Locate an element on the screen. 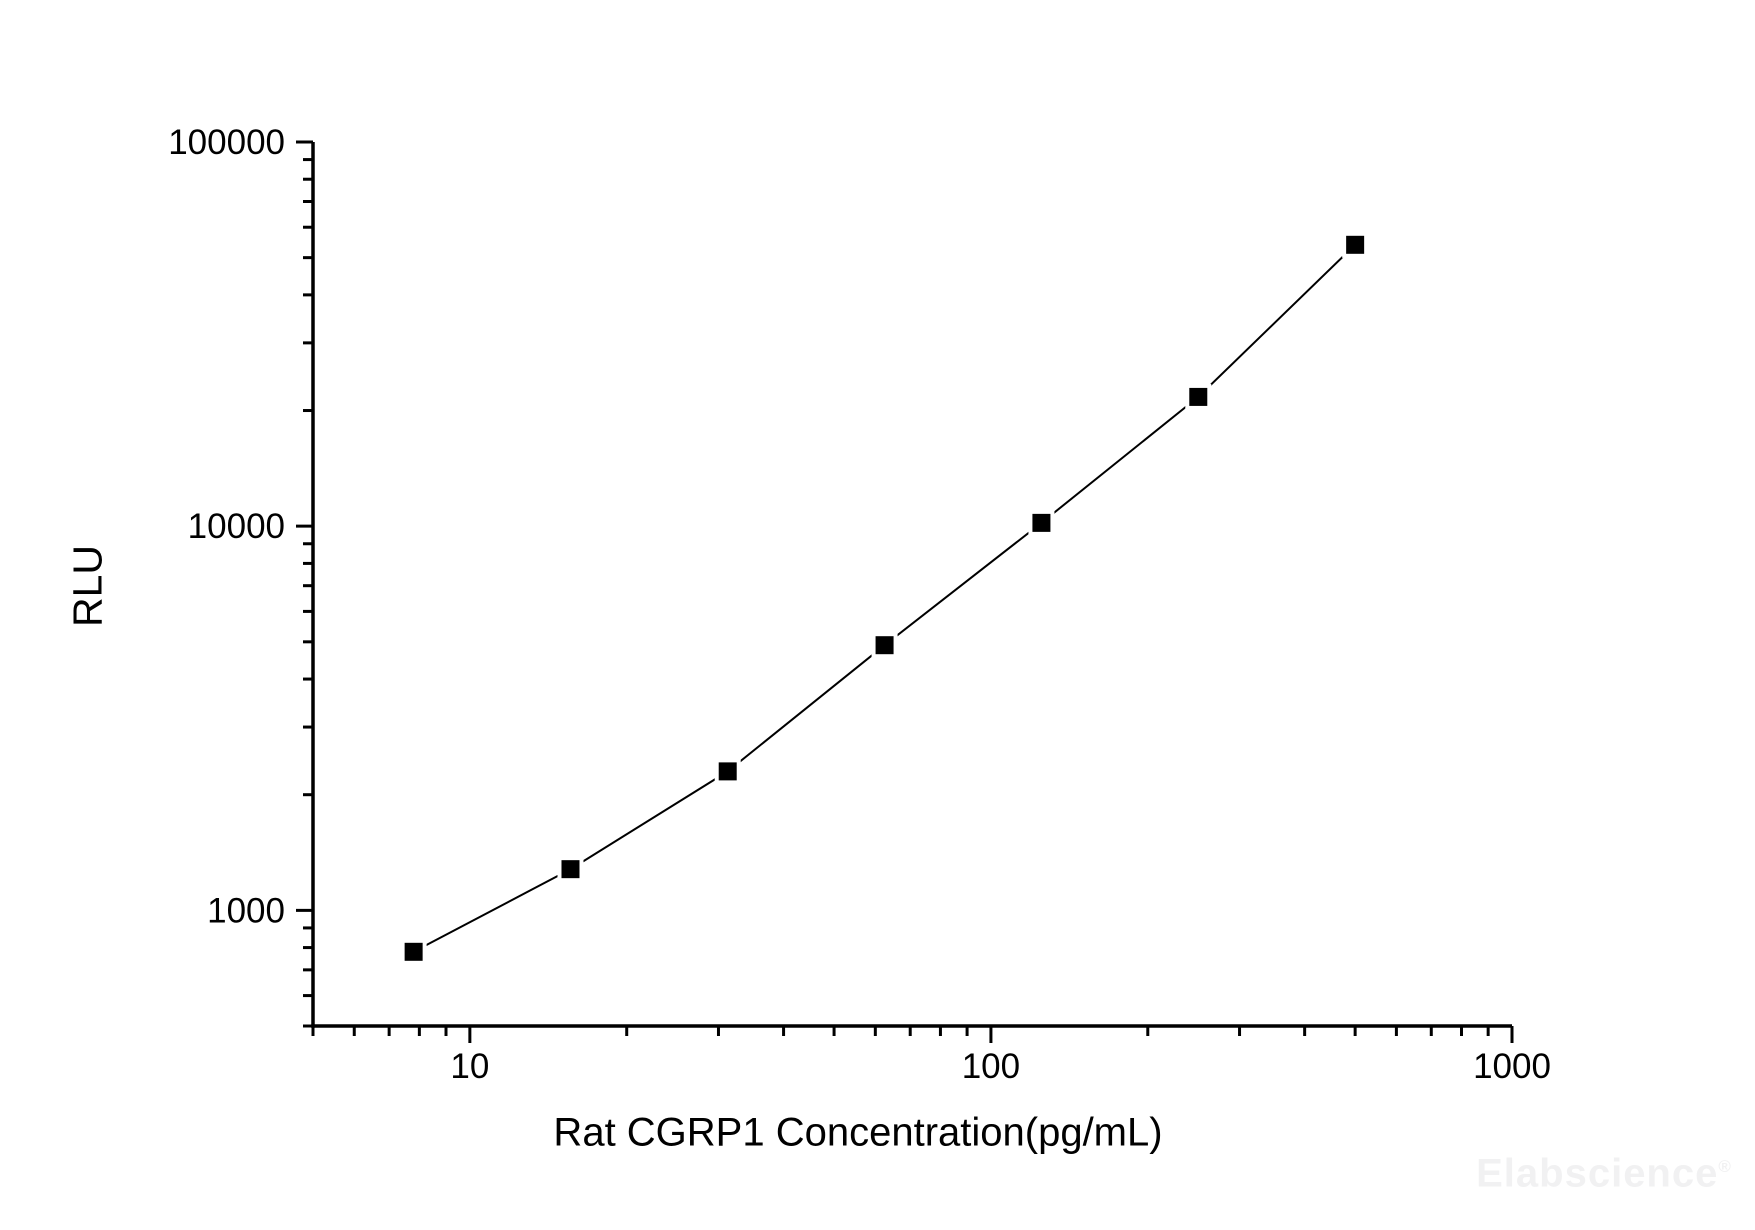 This screenshot has height=1230, width=1755. y-tick-label: 100000 is located at coordinates (226, 142).